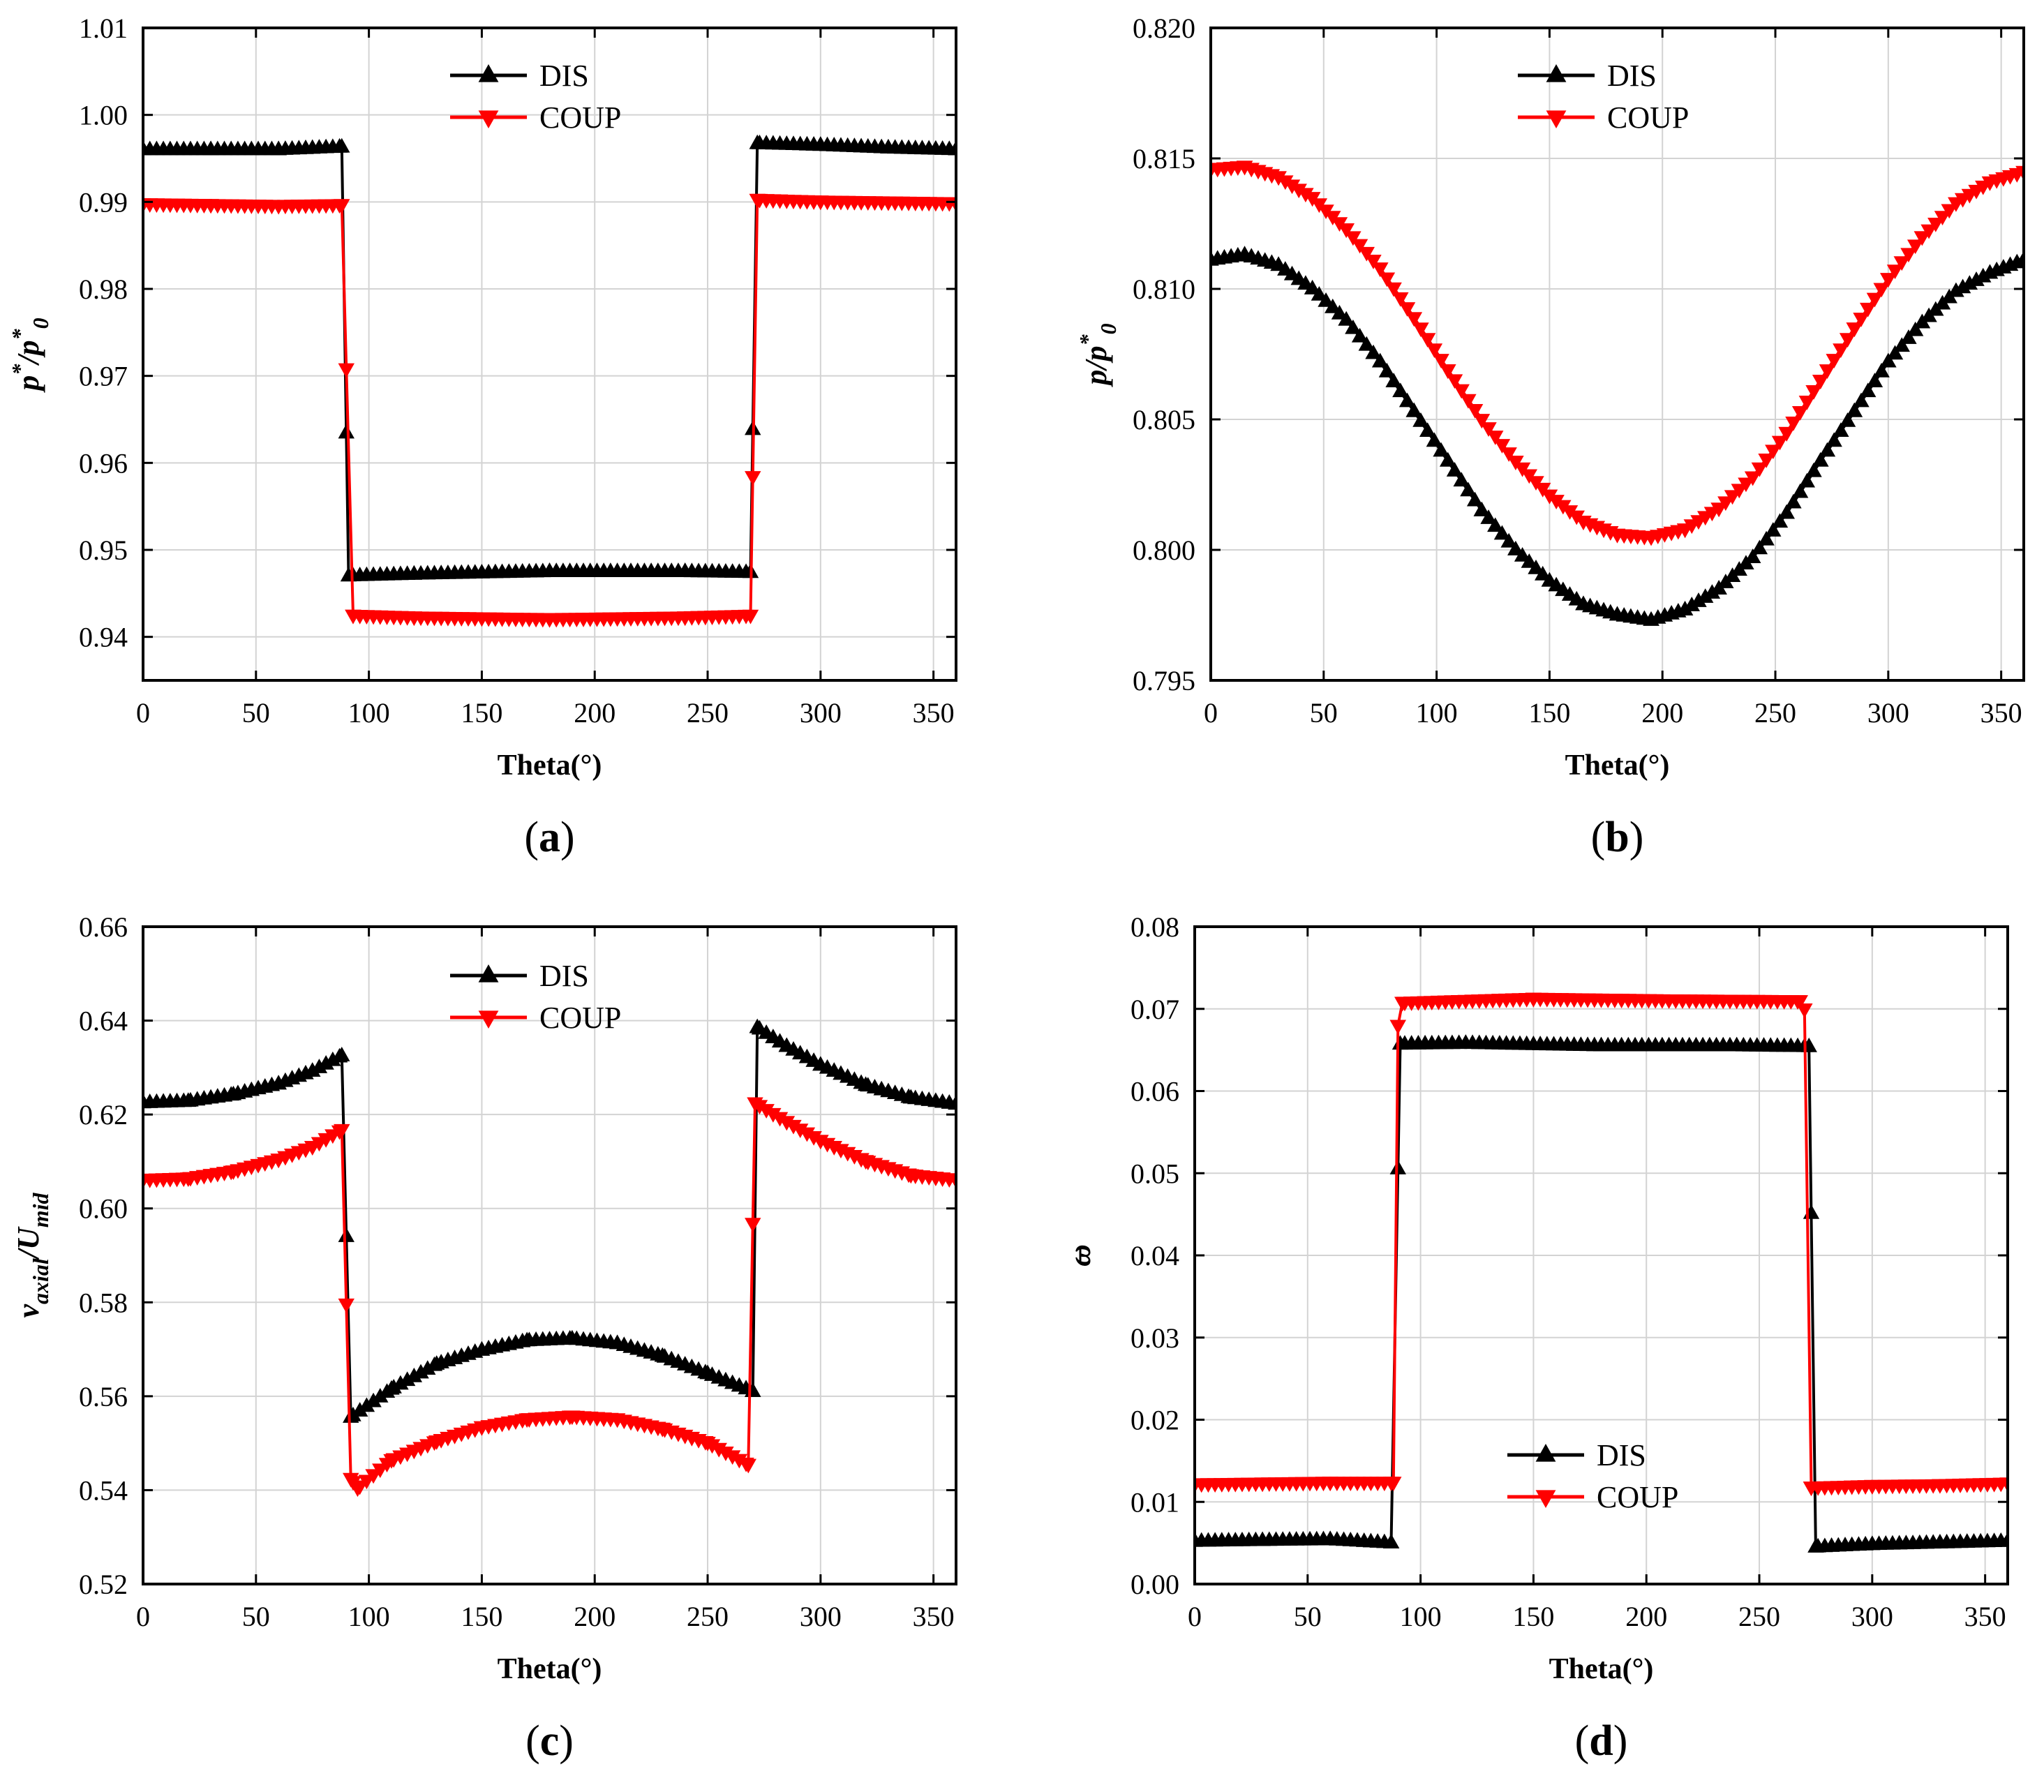 Image resolution: width=2044 pixels, height=1792 pixels. Describe the element at coordinates (1775, 713) in the screenshot. I see `x-tick-label: 250` at that location.